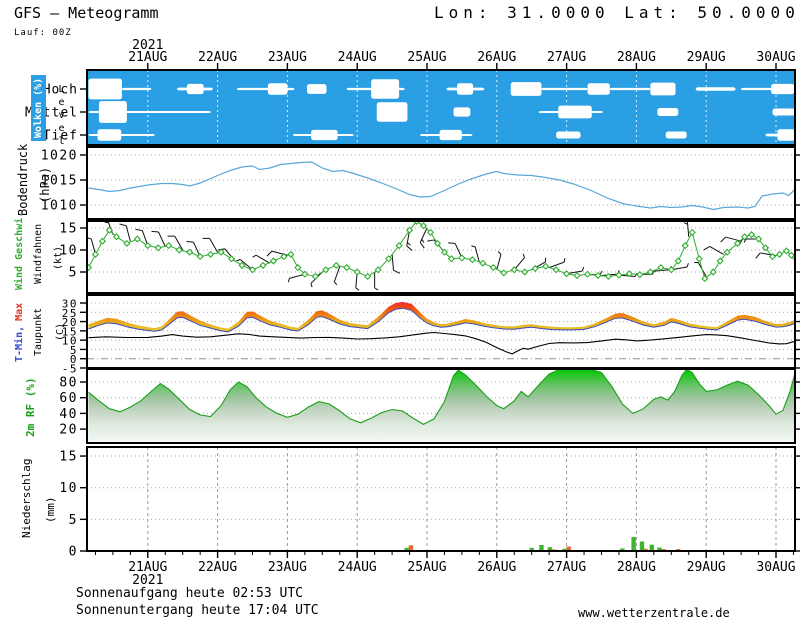 The image size is (800, 625). Describe the element at coordinates (441, 397) in the screenshot. I see `rh-line` at that location.